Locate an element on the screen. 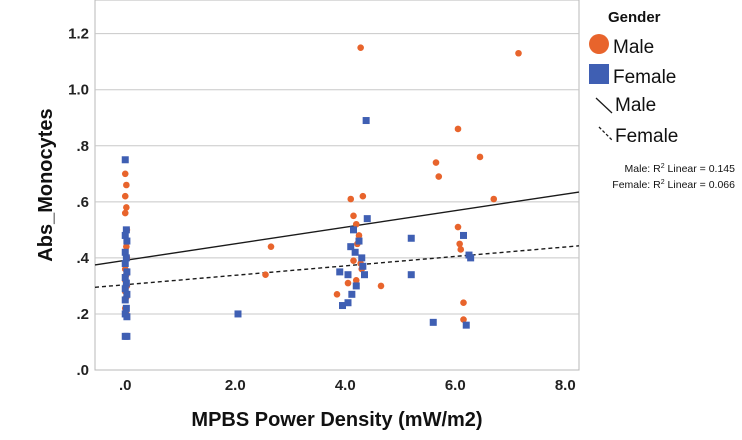 The width and height of the screenshot is (742, 440). legend-female-line-icon is located at coordinates (606, 134).